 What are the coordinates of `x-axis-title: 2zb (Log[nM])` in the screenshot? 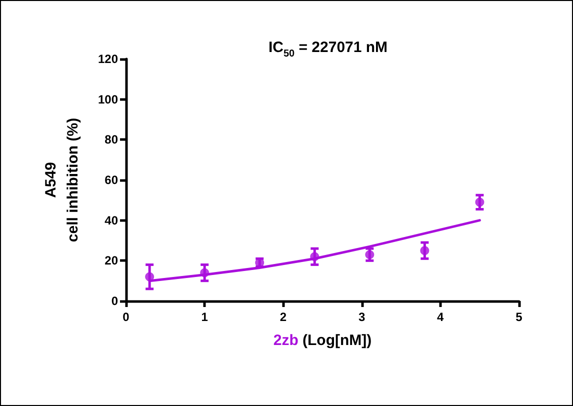 It's located at (322, 340).